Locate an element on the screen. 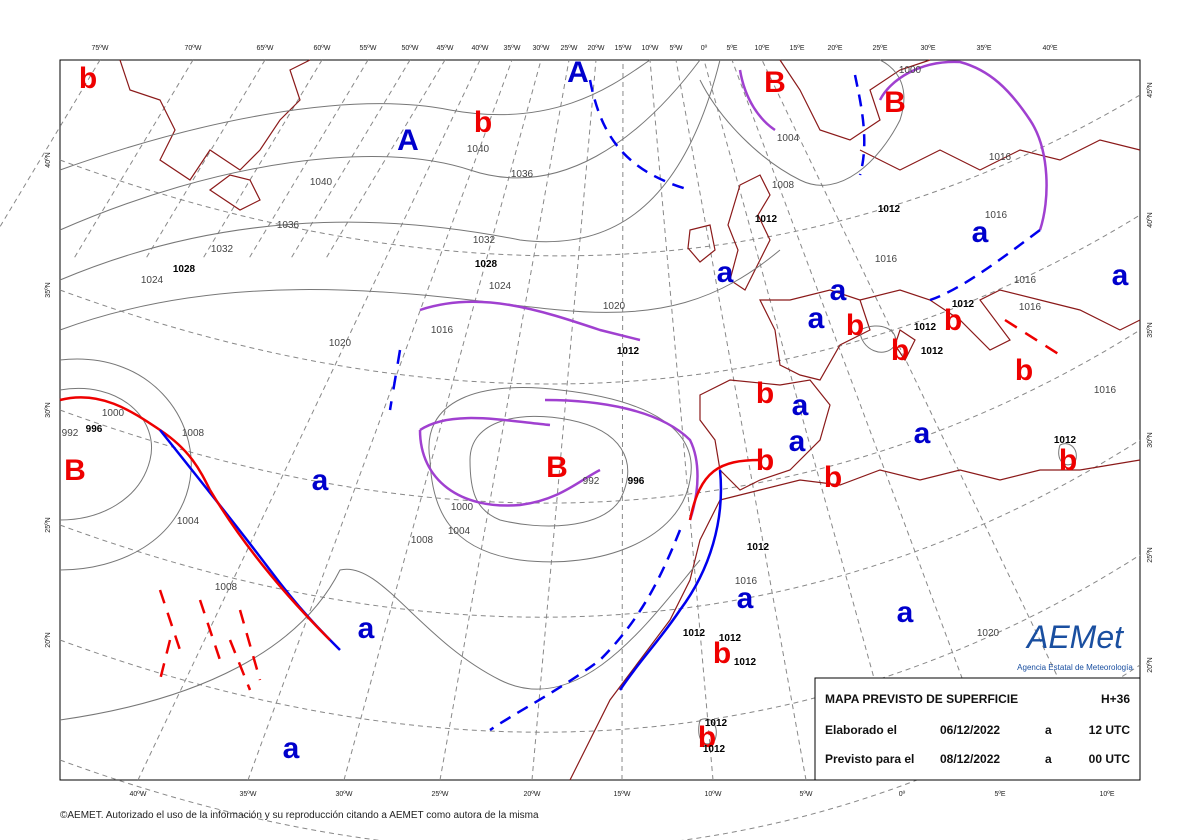 The image size is (1200, 840). longitude-label: 30ºE is located at coordinates (927, 48).